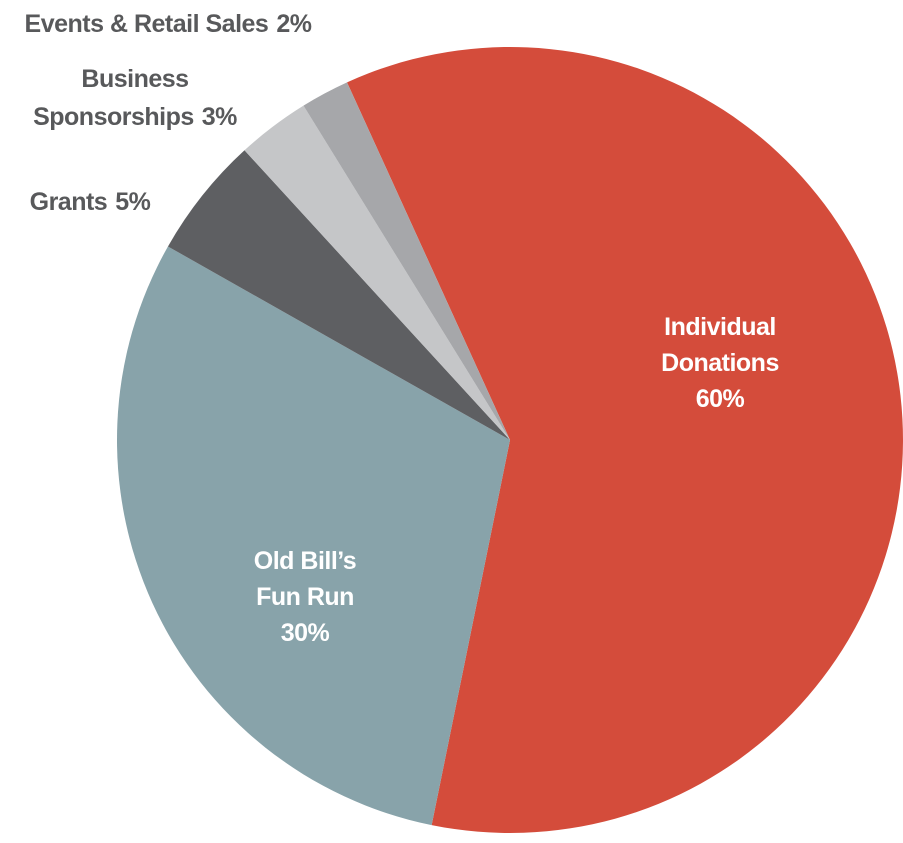 The width and height of the screenshot is (903, 843). I want to click on percent-label: 2%, so click(293, 24).